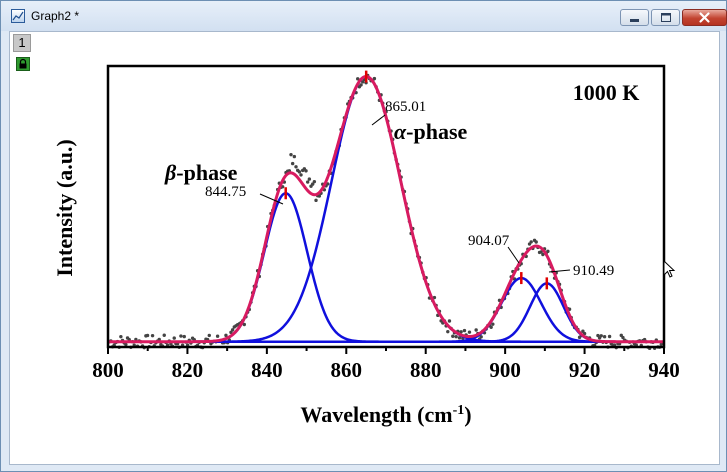 The width and height of the screenshot is (727, 472). I want to click on close-button, so click(704, 17).